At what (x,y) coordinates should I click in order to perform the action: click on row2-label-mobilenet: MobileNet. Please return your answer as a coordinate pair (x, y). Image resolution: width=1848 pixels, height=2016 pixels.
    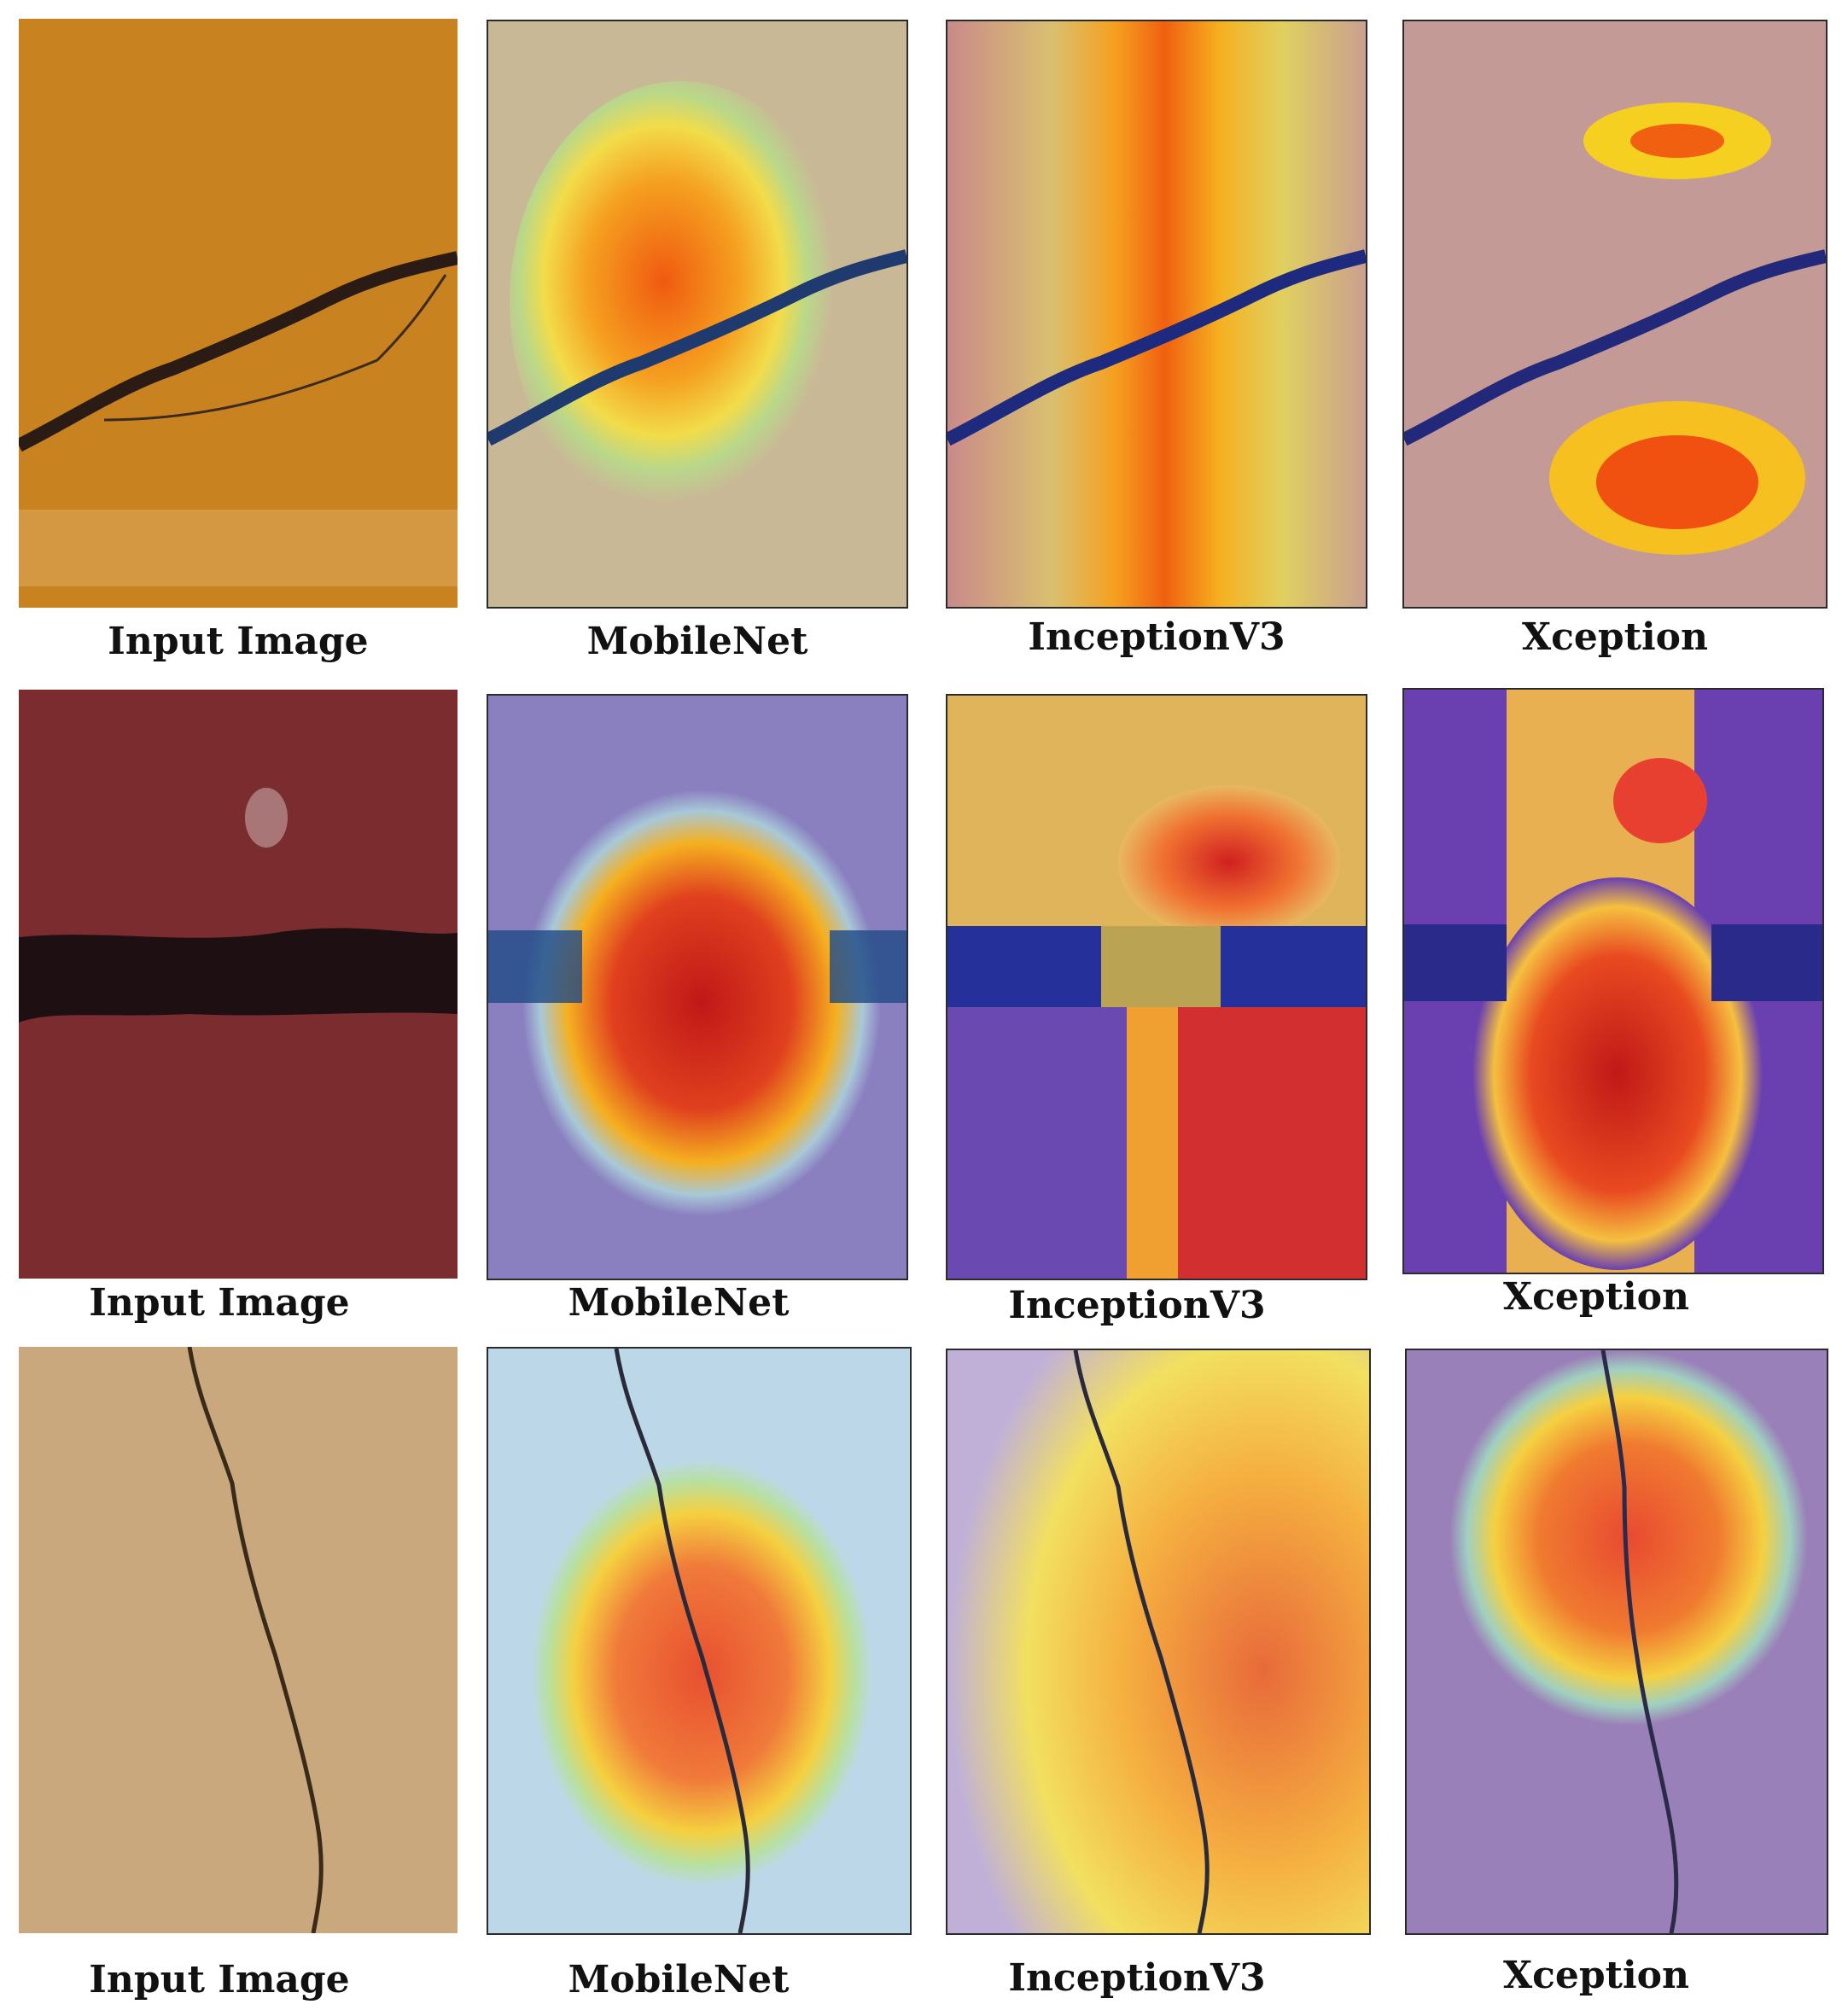
    Looking at the image, I should click on (679, 1303).